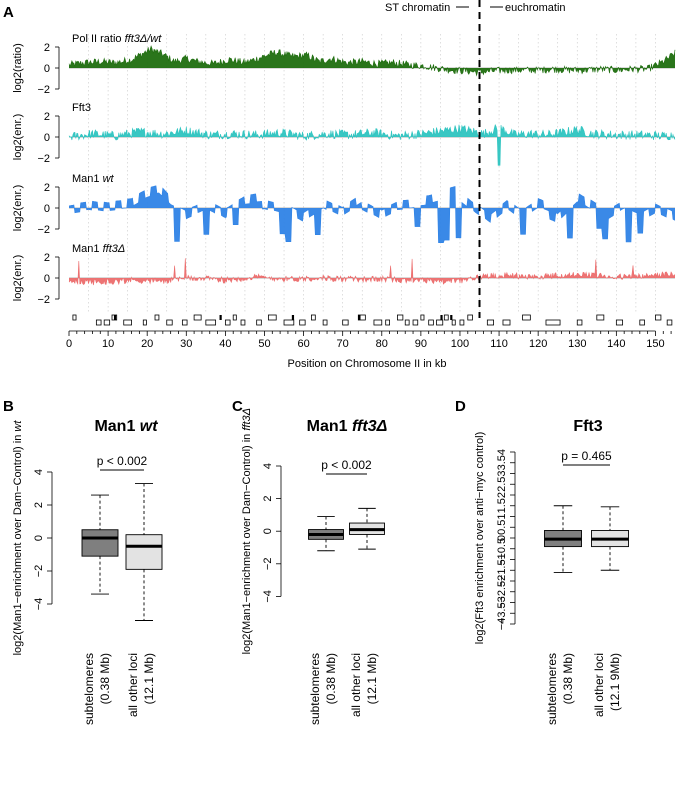 This screenshot has width=679, height=800. I want to click on x-tick-label: 0, so click(69, 344).